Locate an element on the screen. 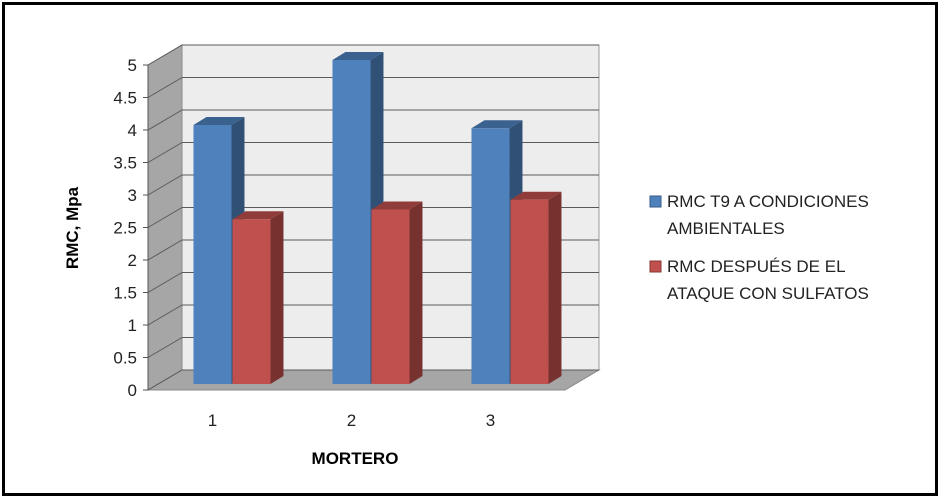 The image size is (944, 501). y-tick-label: 0 is located at coordinates (132, 390).